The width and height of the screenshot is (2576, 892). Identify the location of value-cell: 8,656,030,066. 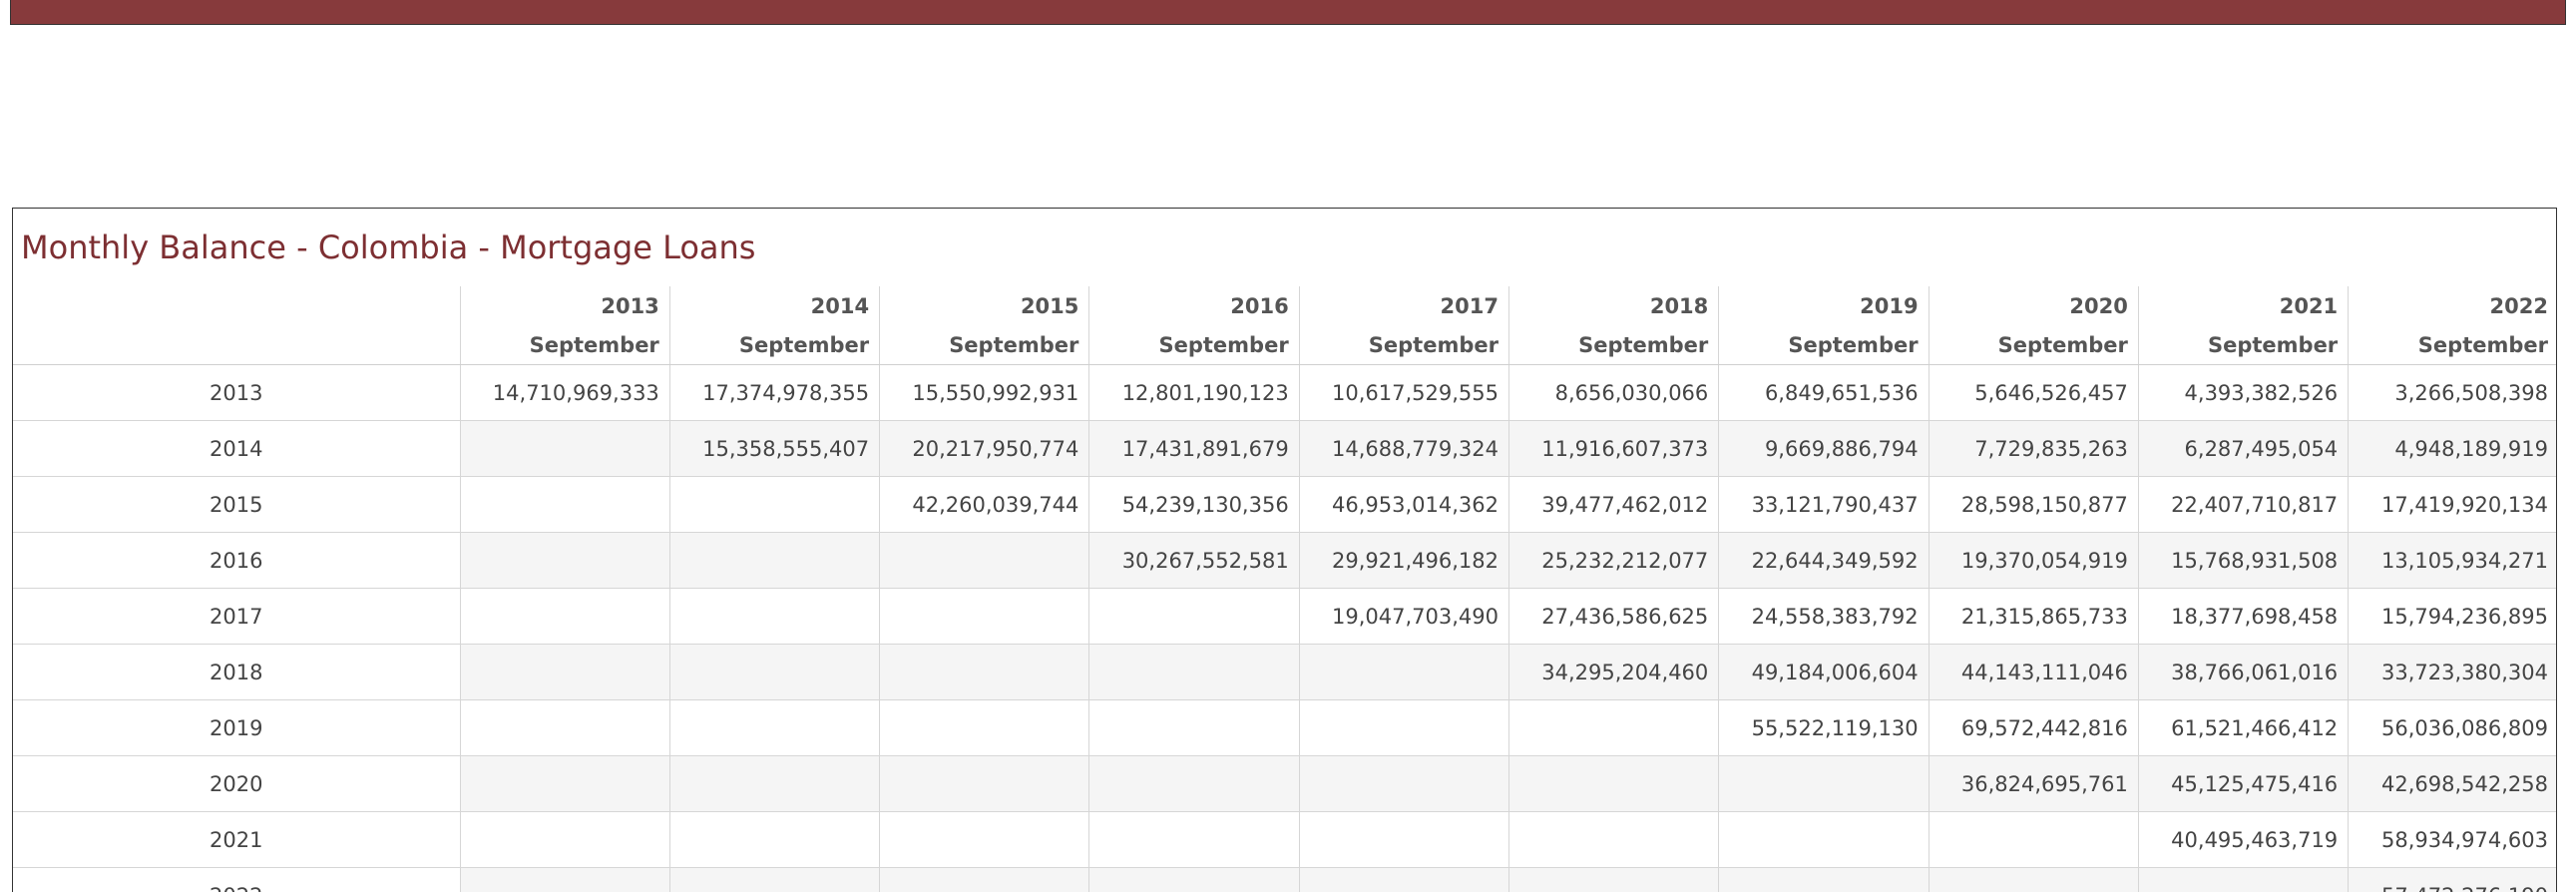
(1613, 393).